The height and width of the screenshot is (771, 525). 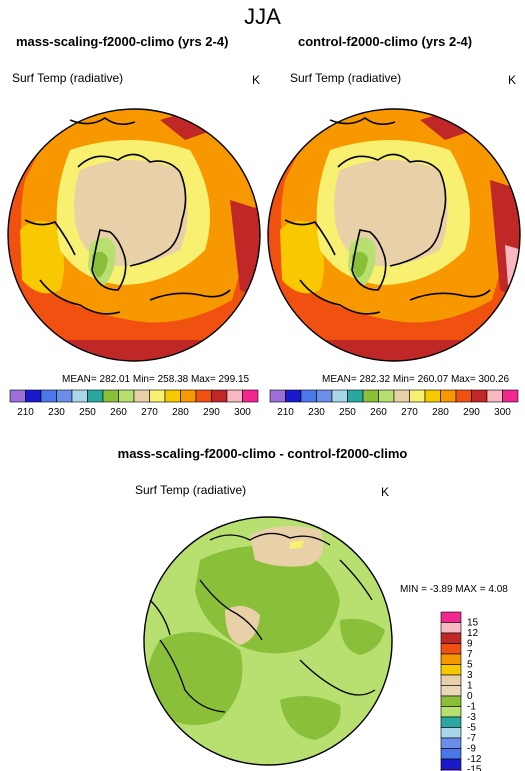 What do you see at coordinates (470, 644) in the screenshot?
I see `colorbar-tick-label: 9` at bounding box center [470, 644].